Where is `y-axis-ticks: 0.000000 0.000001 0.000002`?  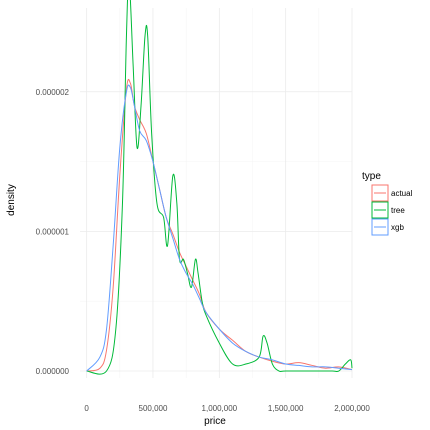
y-axis-ticks: 0.000000 0.000001 0.000002 is located at coordinates (53, 232).